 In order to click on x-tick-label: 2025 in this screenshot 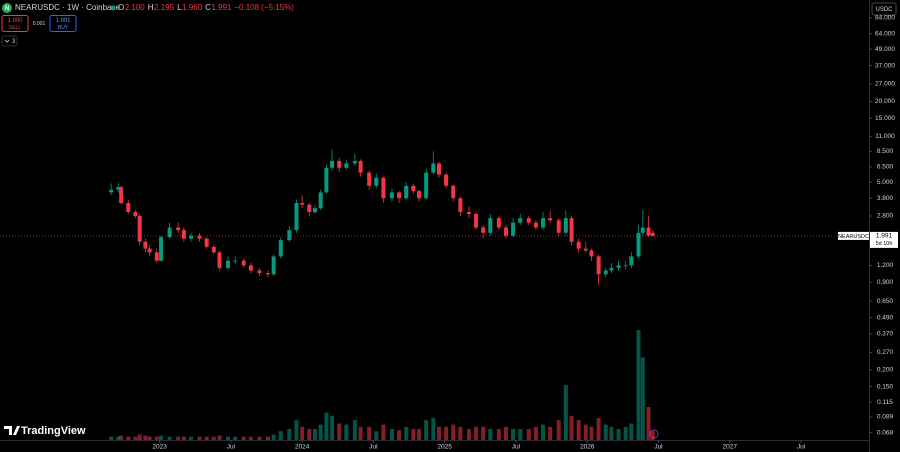, I will do `click(444, 447)`.